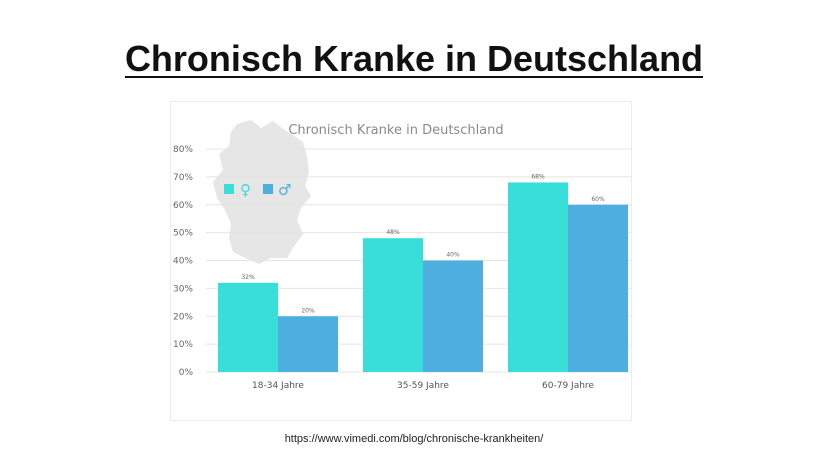 This screenshot has width=828, height=466. What do you see at coordinates (284, 190) in the screenshot?
I see `male-symbol-icon: ♂` at bounding box center [284, 190].